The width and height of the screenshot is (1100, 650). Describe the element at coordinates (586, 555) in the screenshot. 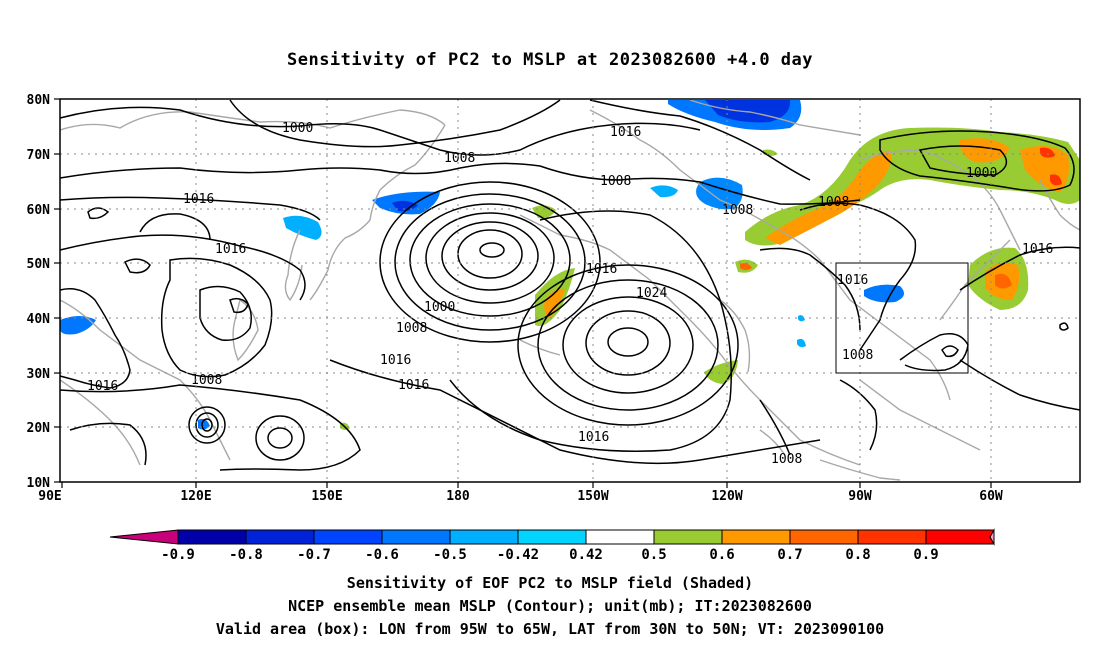

I see `colorbar-tick-label: 0.42` at that location.